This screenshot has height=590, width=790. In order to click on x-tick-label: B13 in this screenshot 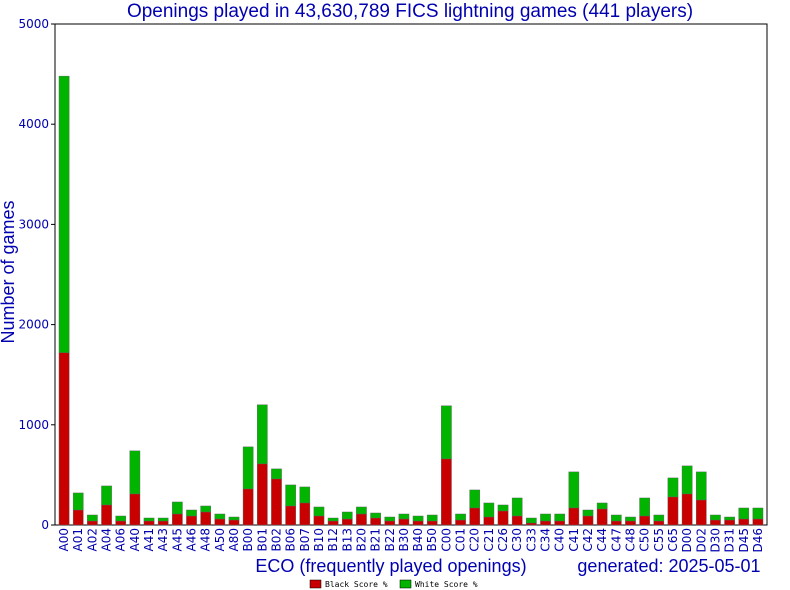, I will do `click(347, 540)`.